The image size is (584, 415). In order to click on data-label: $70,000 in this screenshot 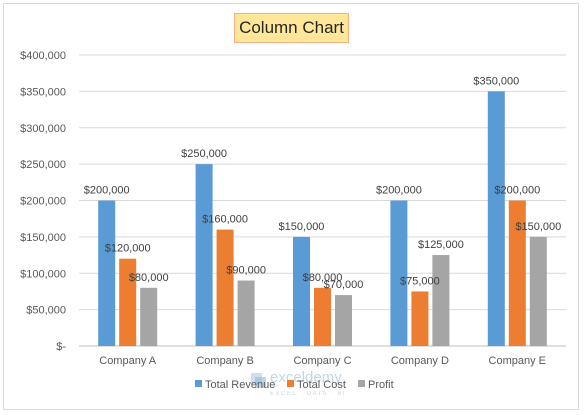, I will do `click(344, 285)`.